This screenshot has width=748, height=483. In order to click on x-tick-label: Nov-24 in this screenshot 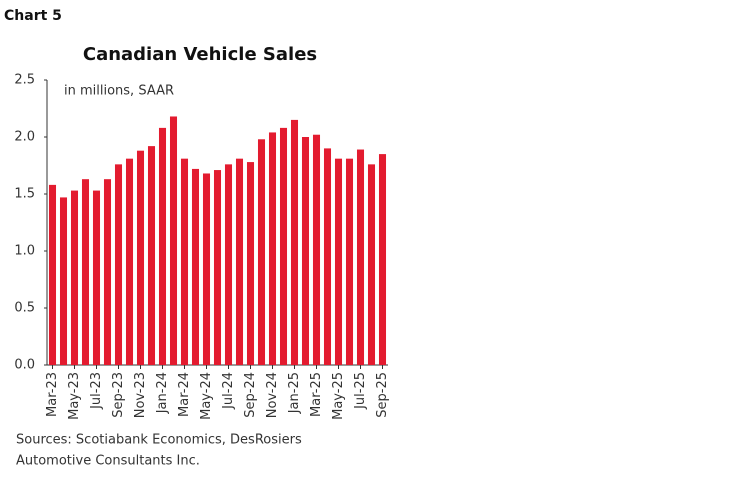, I will do `click(272, 395)`.